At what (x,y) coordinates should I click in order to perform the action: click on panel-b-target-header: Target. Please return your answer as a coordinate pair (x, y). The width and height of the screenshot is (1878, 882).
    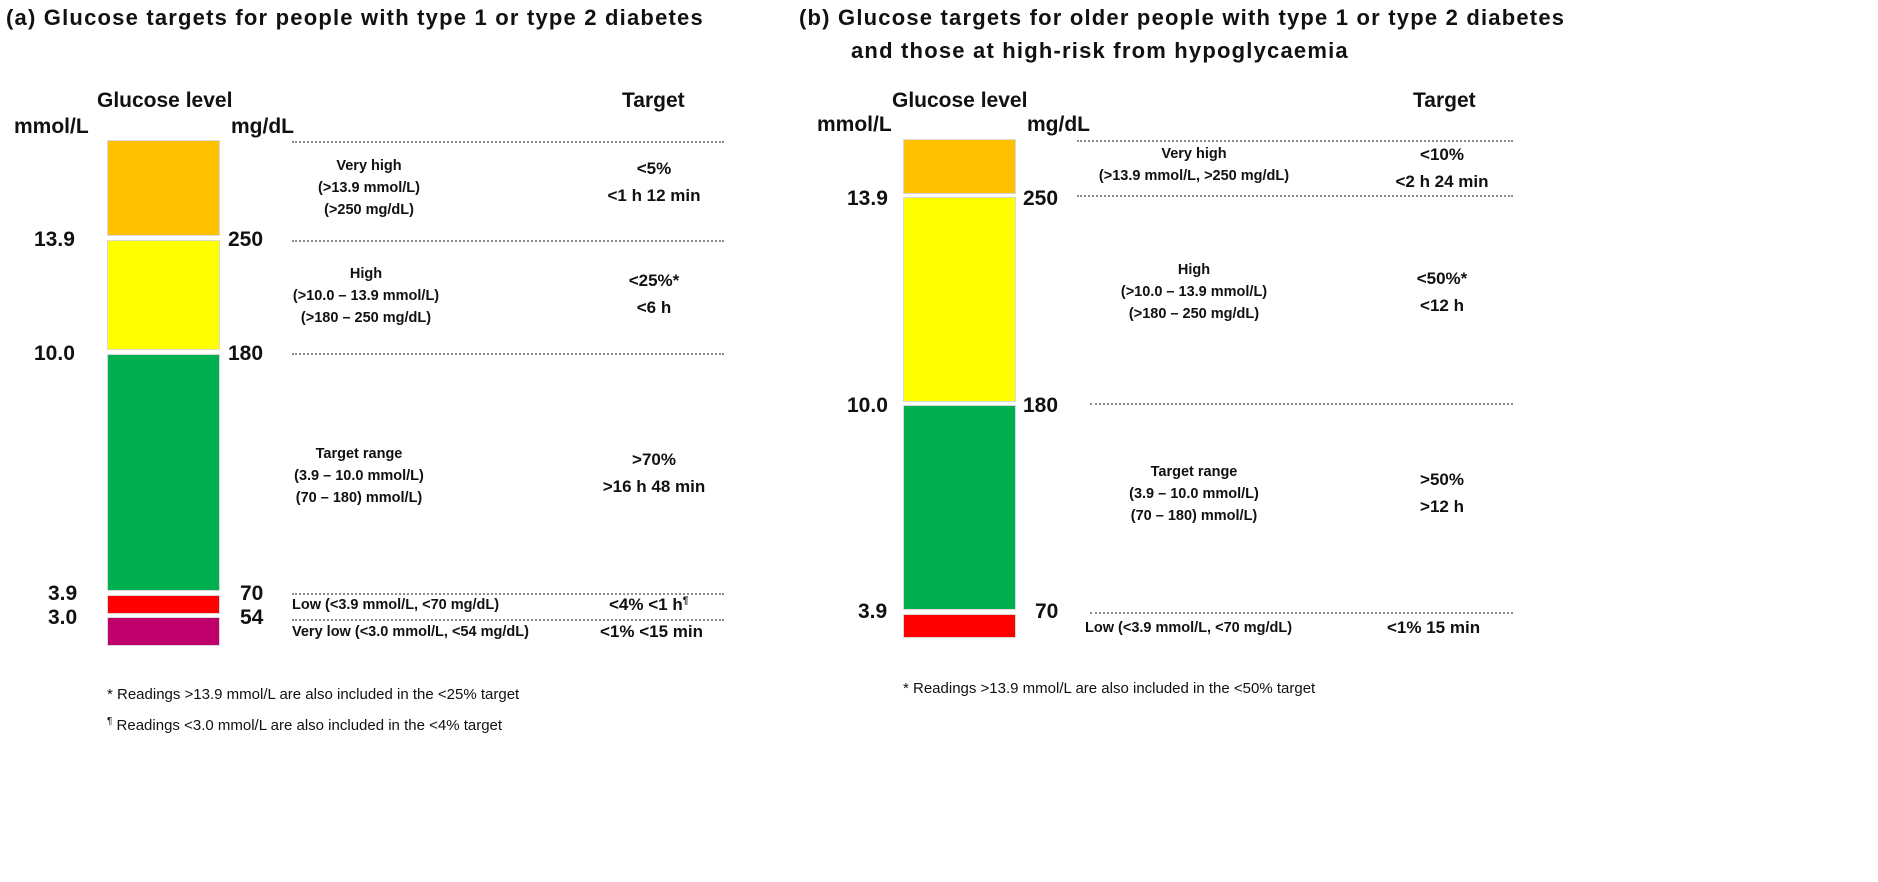
    Looking at the image, I should click on (1444, 100).